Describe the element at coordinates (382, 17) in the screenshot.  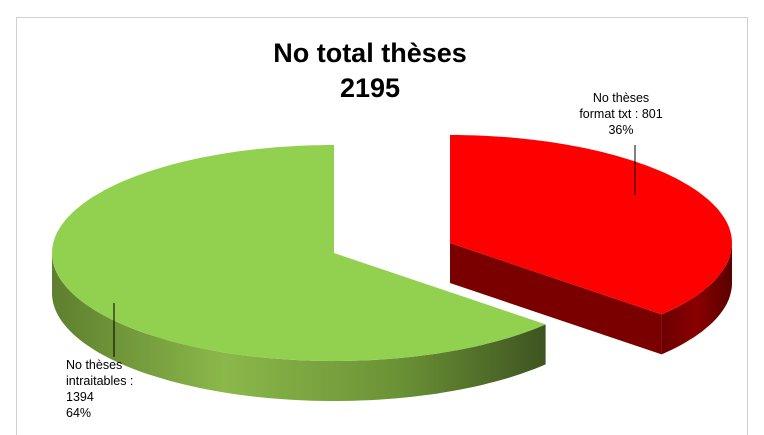
I see `chart-border-top` at that location.